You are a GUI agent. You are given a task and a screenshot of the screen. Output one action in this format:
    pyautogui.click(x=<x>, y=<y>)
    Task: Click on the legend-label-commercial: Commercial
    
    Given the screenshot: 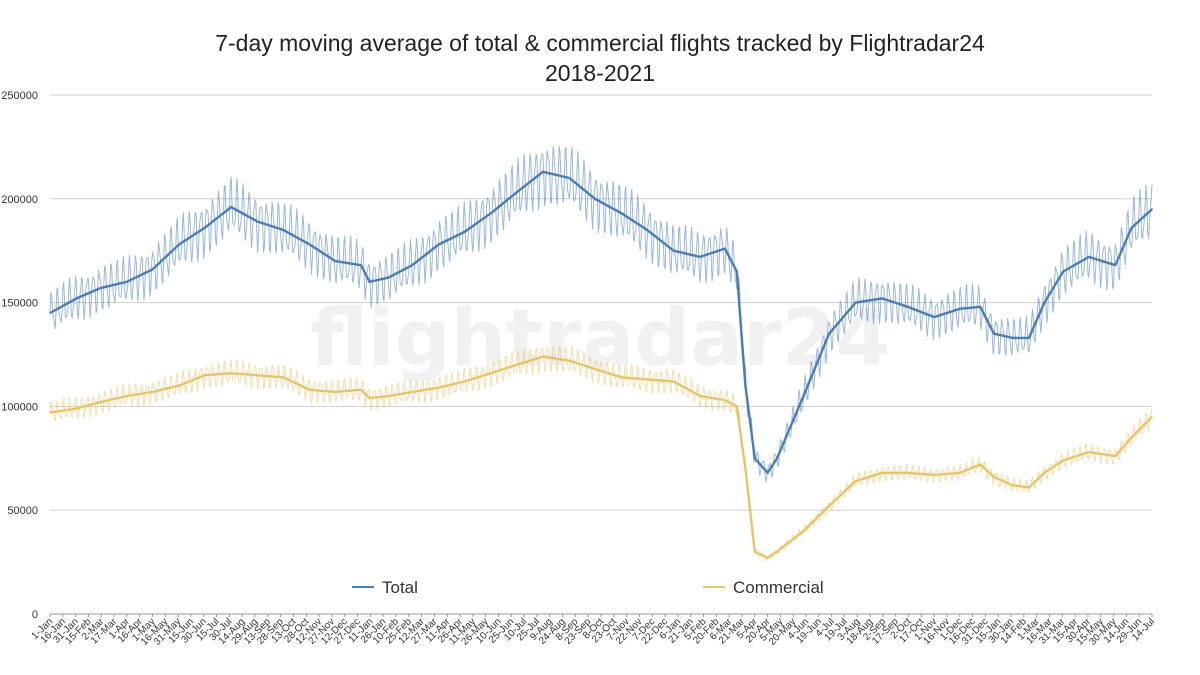 What is the action you would take?
    pyautogui.click(x=778, y=587)
    